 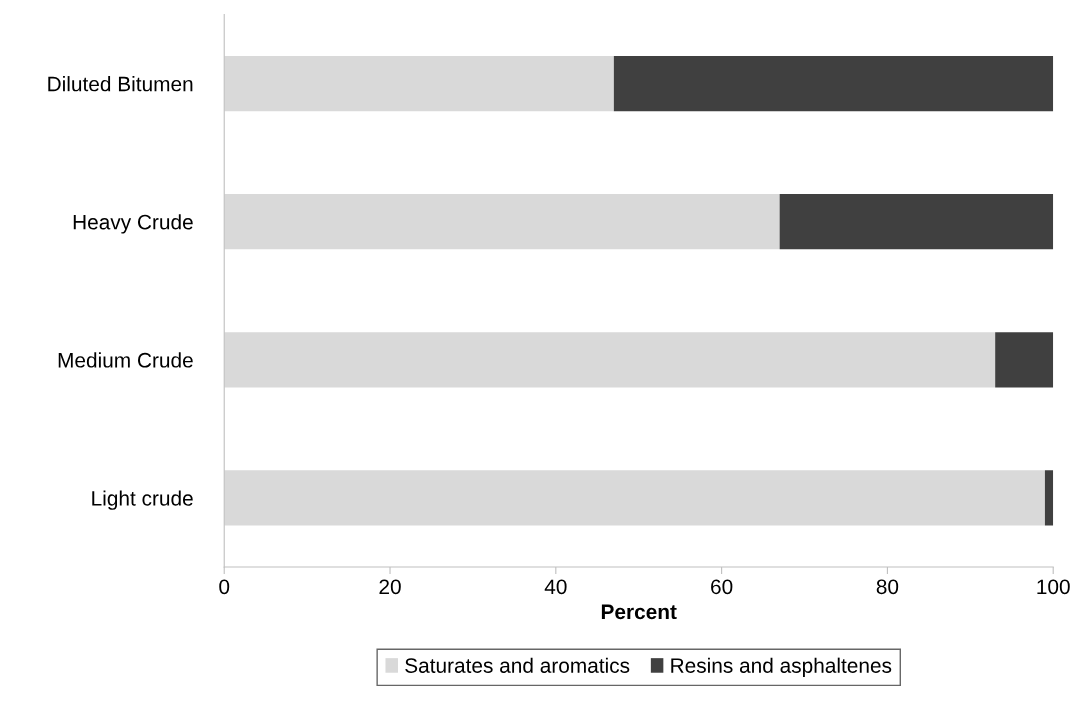 What do you see at coordinates (1053, 587) in the screenshot?
I see `x-tick-label: 100` at bounding box center [1053, 587].